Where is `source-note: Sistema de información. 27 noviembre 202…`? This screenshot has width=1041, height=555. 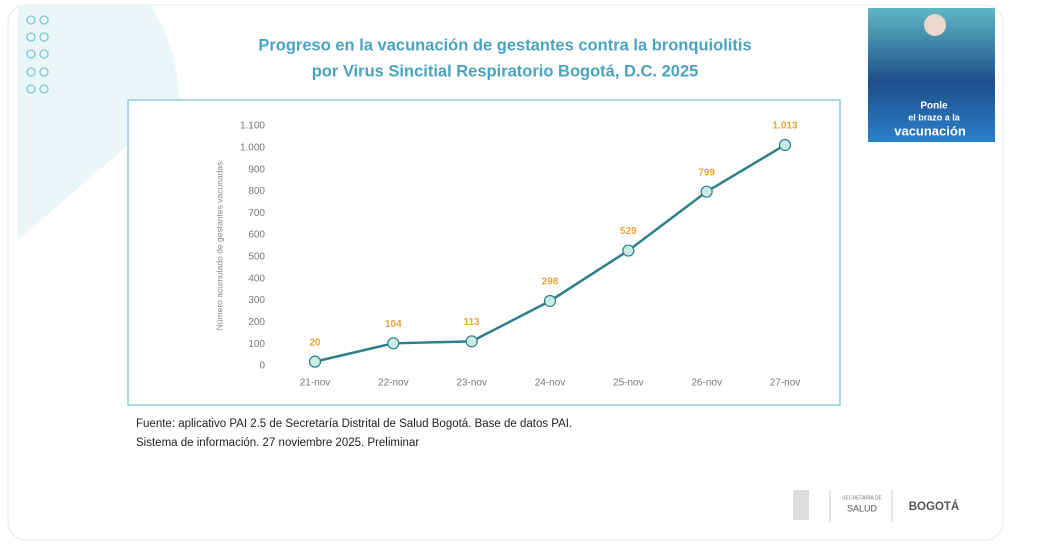
source-note: Sistema de información. 27 noviembre 202… is located at coordinates (277, 443).